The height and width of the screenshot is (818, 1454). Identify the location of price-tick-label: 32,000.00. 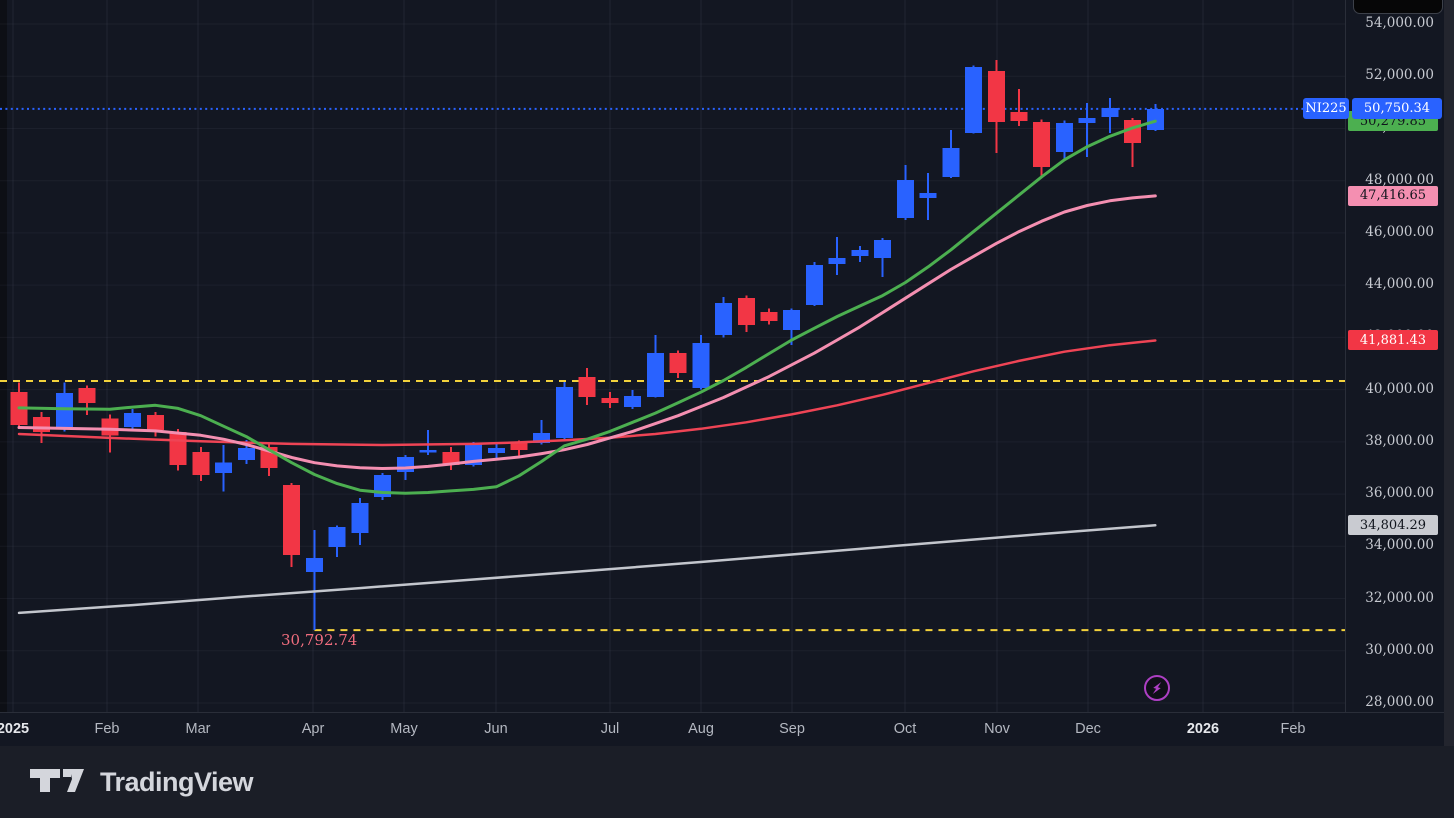
(1399, 597).